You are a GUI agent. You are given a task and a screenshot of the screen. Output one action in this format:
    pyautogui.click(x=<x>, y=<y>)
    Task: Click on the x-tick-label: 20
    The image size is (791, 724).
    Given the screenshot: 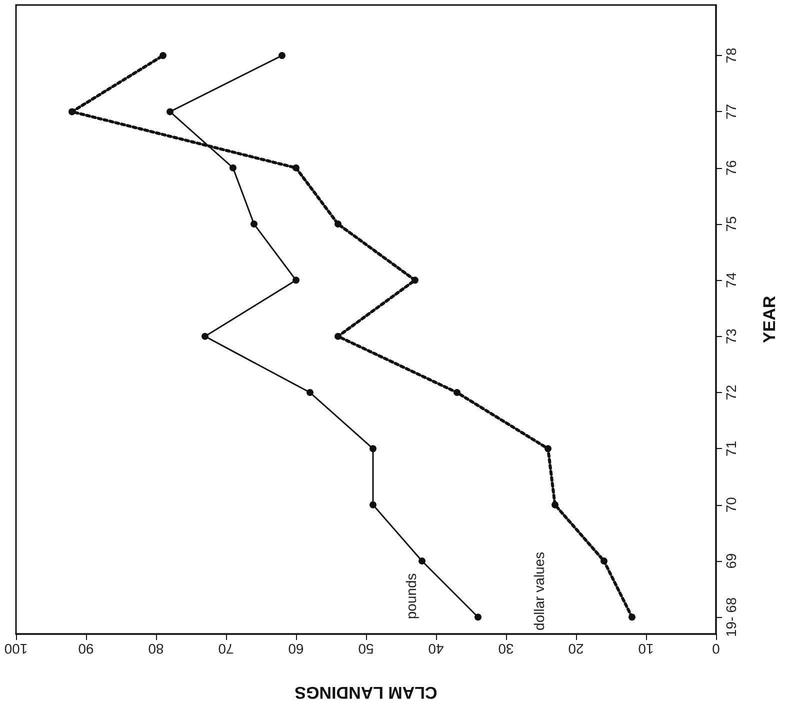 What is the action you would take?
    pyautogui.click(x=576, y=649)
    